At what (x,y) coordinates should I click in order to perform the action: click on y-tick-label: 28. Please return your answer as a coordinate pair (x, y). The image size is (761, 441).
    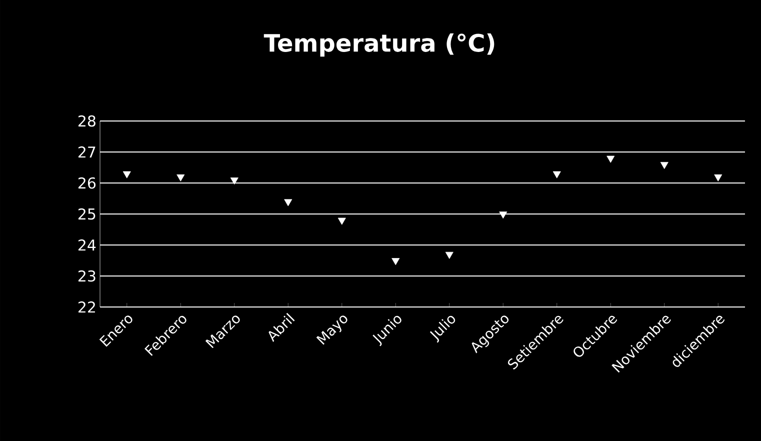
    Looking at the image, I should click on (87, 121).